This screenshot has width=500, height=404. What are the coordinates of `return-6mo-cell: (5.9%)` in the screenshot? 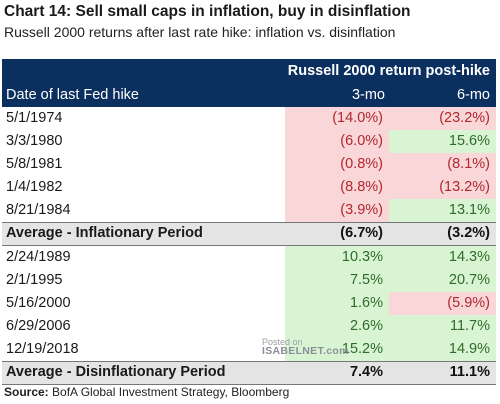 It's located at (442, 303).